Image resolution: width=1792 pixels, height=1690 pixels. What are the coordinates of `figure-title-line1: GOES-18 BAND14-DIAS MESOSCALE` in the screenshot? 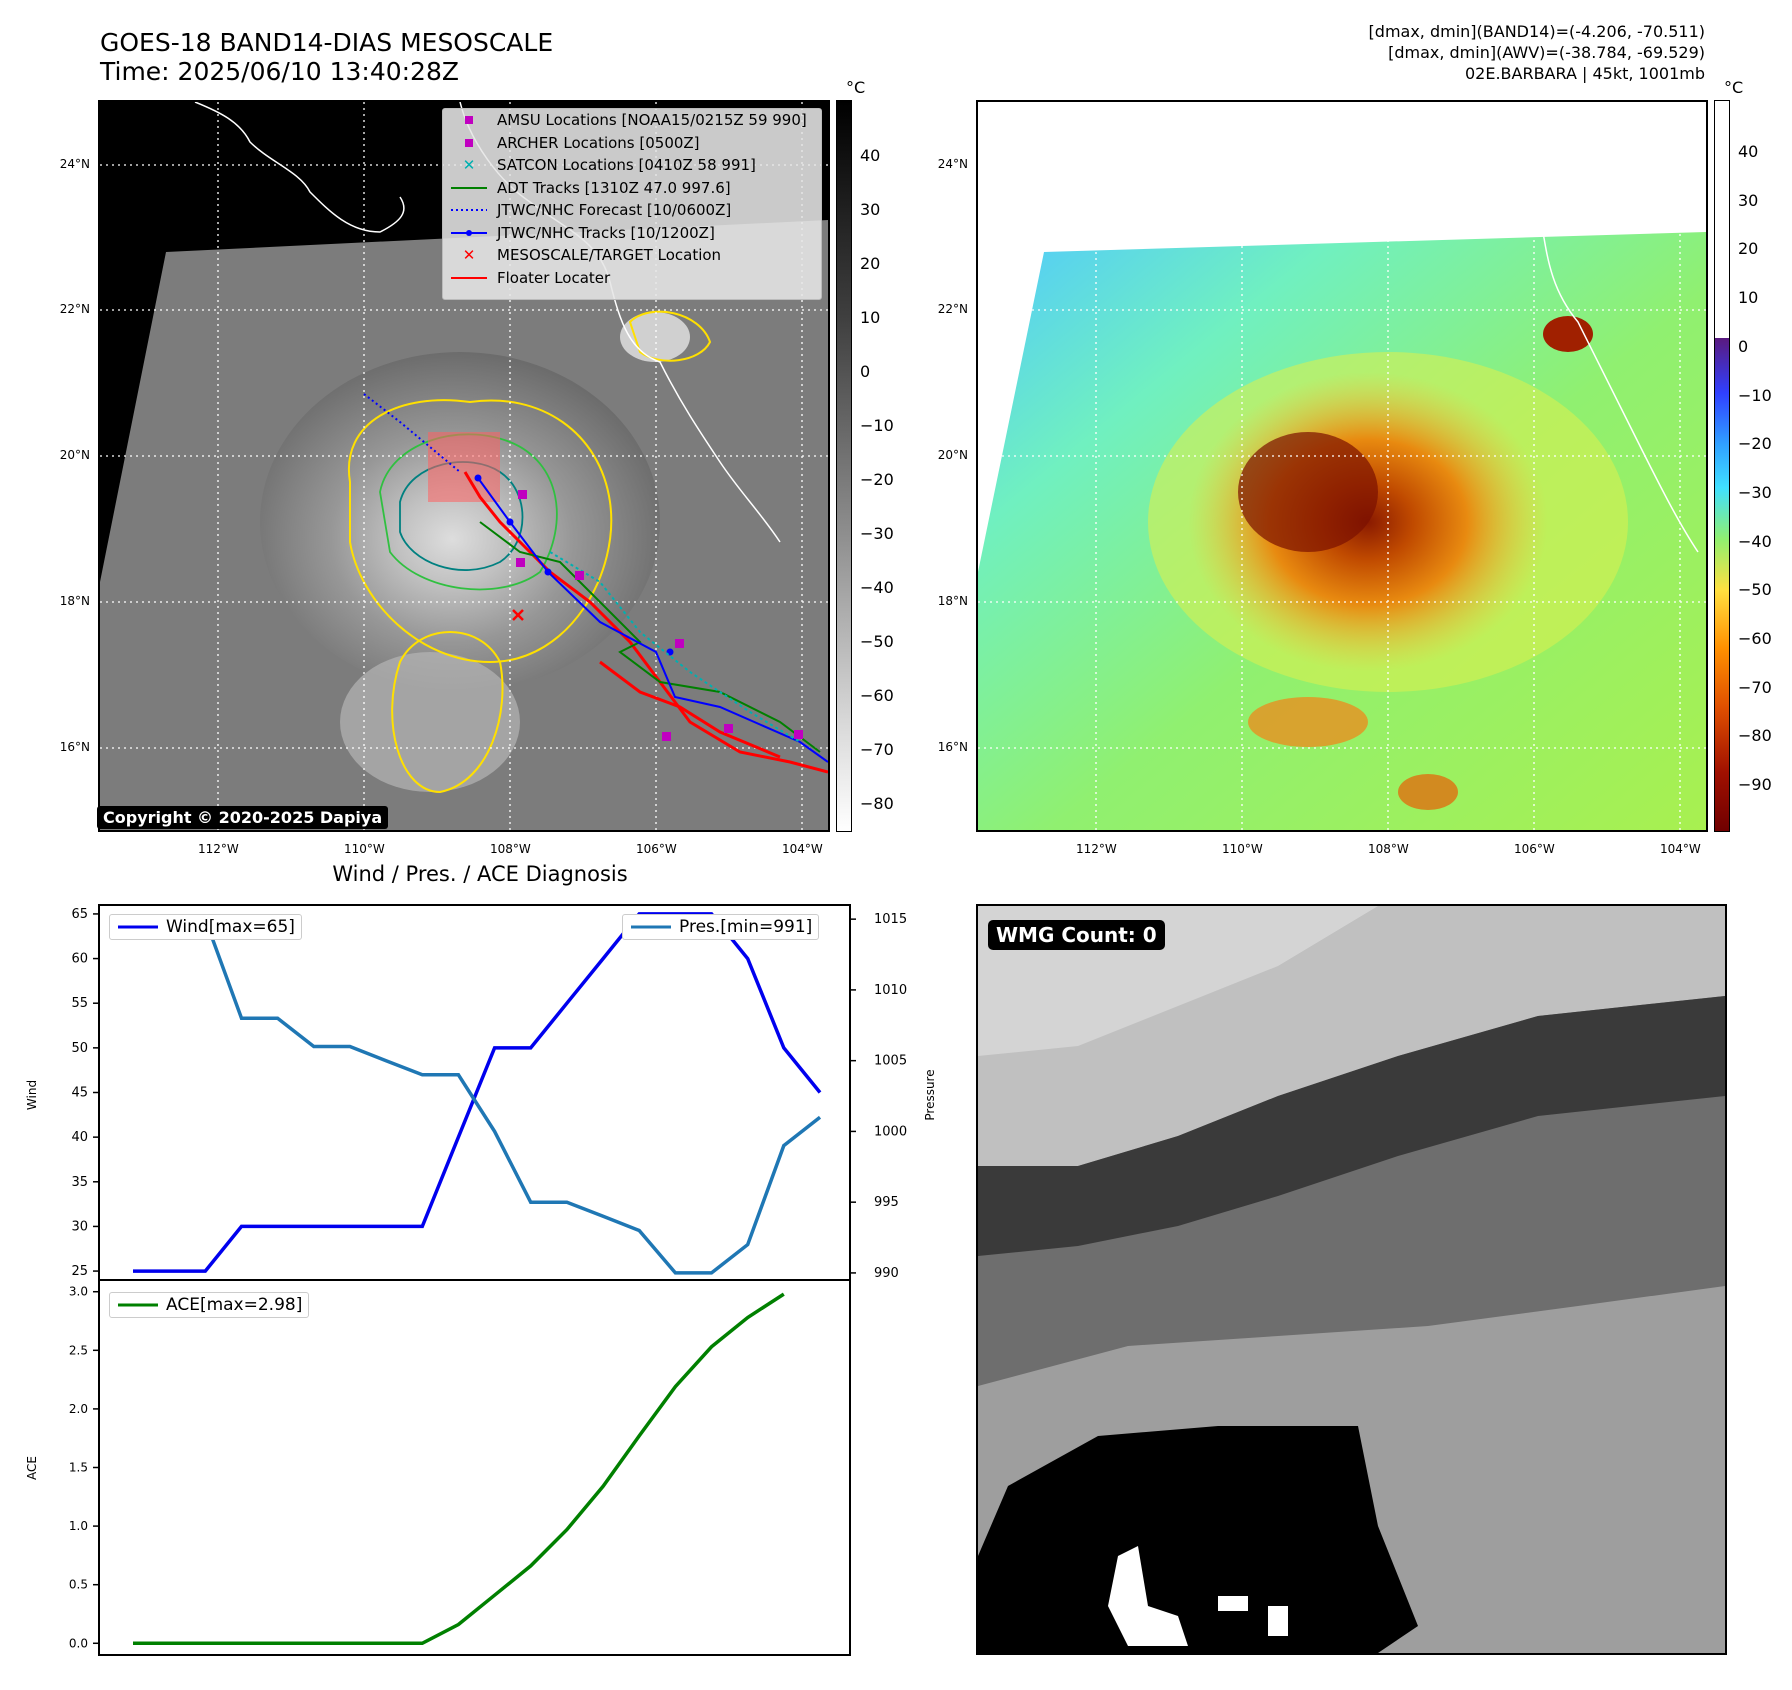 It's located at (327, 42).